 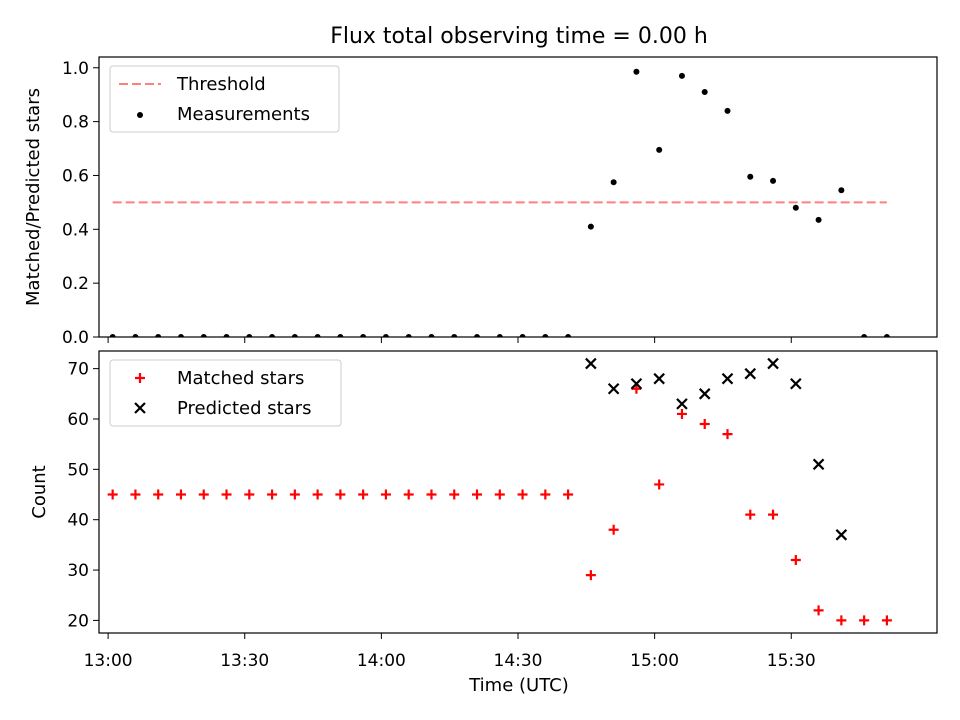 What do you see at coordinates (244, 661) in the screenshot?
I see `x-tick-label: 13:30` at bounding box center [244, 661].